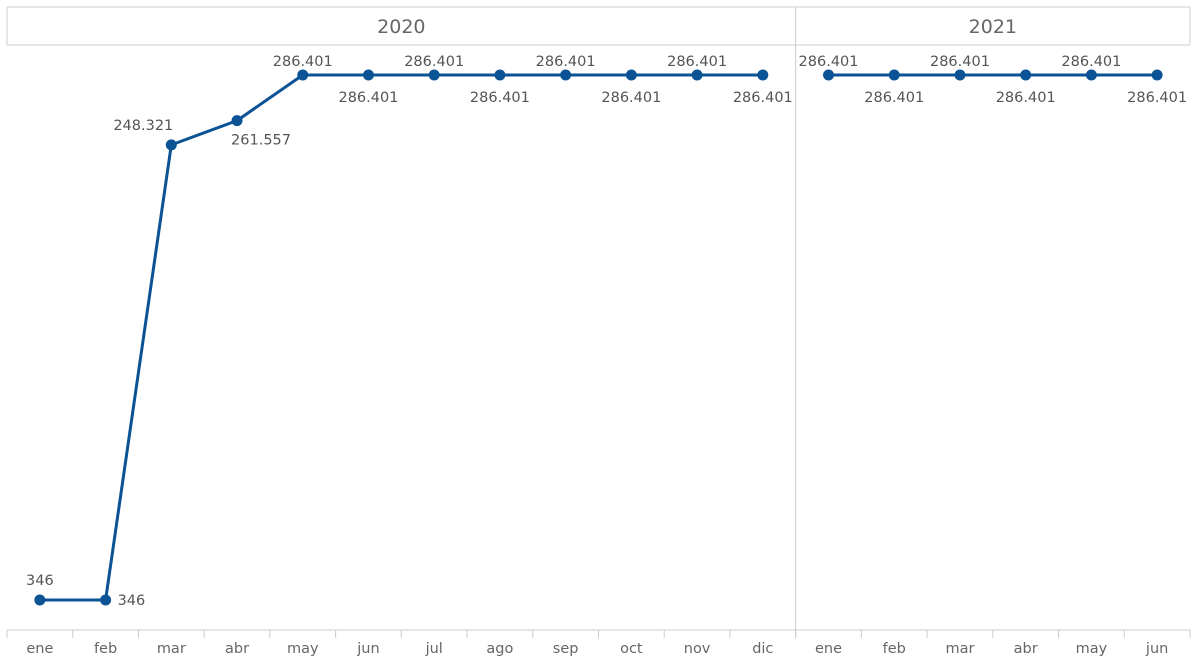 Image resolution: width=1198 pixels, height=660 pixels. Describe the element at coordinates (1157, 75) in the screenshot. I see `data-point-2021-jun` at that location.